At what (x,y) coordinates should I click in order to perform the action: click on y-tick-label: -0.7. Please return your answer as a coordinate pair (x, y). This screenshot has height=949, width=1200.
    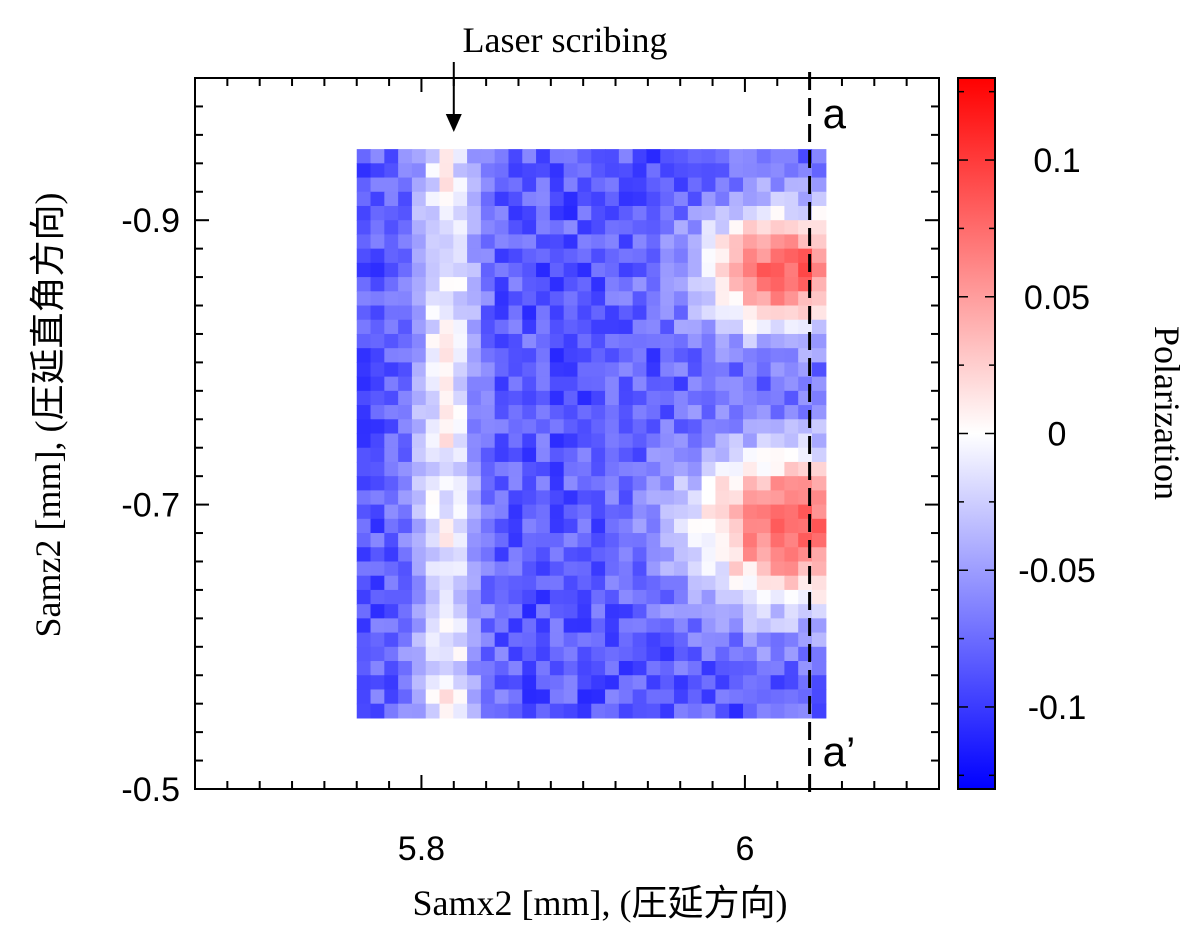
    Looking at the image, I should click on (150, 506).